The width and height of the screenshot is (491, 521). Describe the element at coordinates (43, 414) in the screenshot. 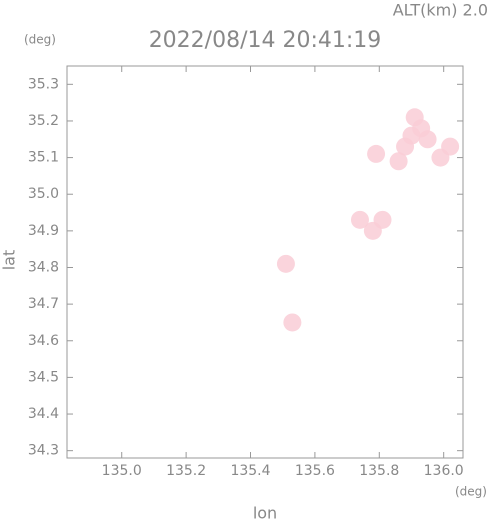

I see `y-tick-label: 34.4` at that location.